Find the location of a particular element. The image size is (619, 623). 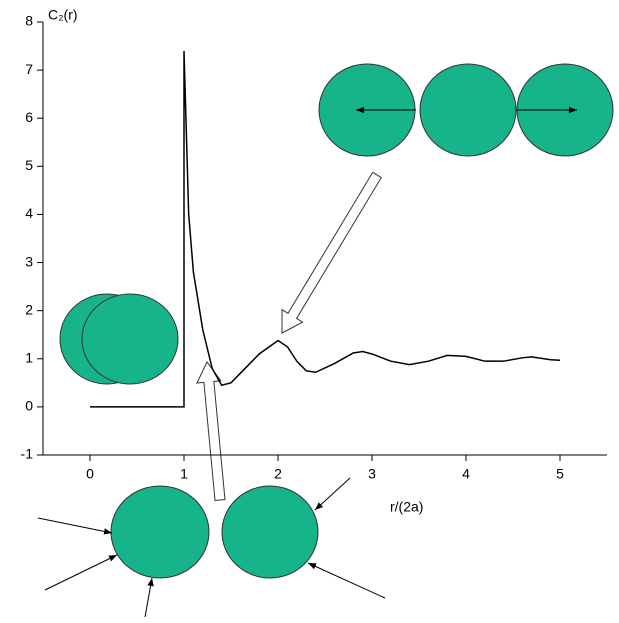

y-tick-label: 0 is located at coordinates (29, 406).